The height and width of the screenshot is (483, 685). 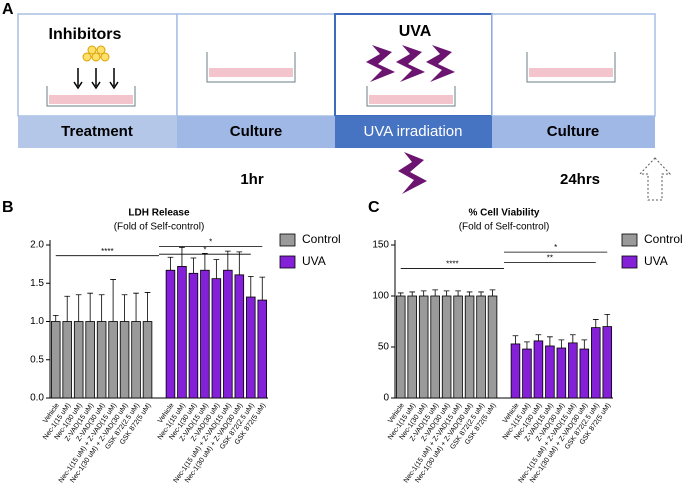 What do you see at coordinates (37, 321) in the screenshot?
I see `y-tick-label: 1.0` at bounding box center [37, 321].